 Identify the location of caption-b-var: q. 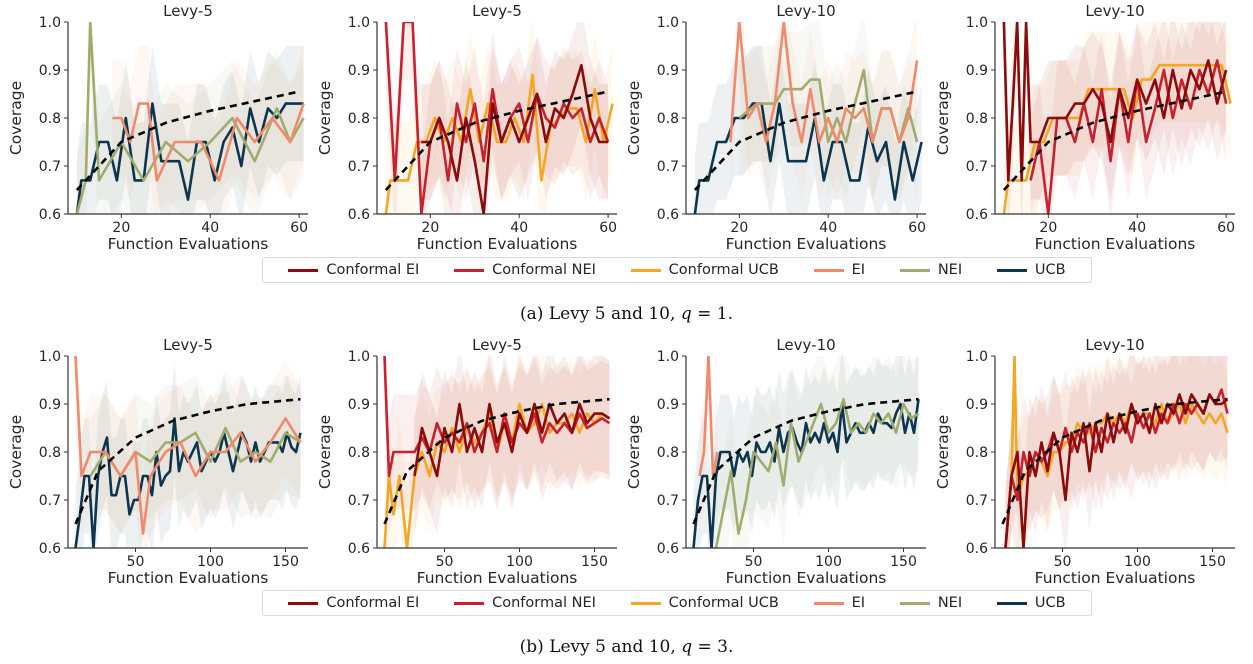
(687, 647).